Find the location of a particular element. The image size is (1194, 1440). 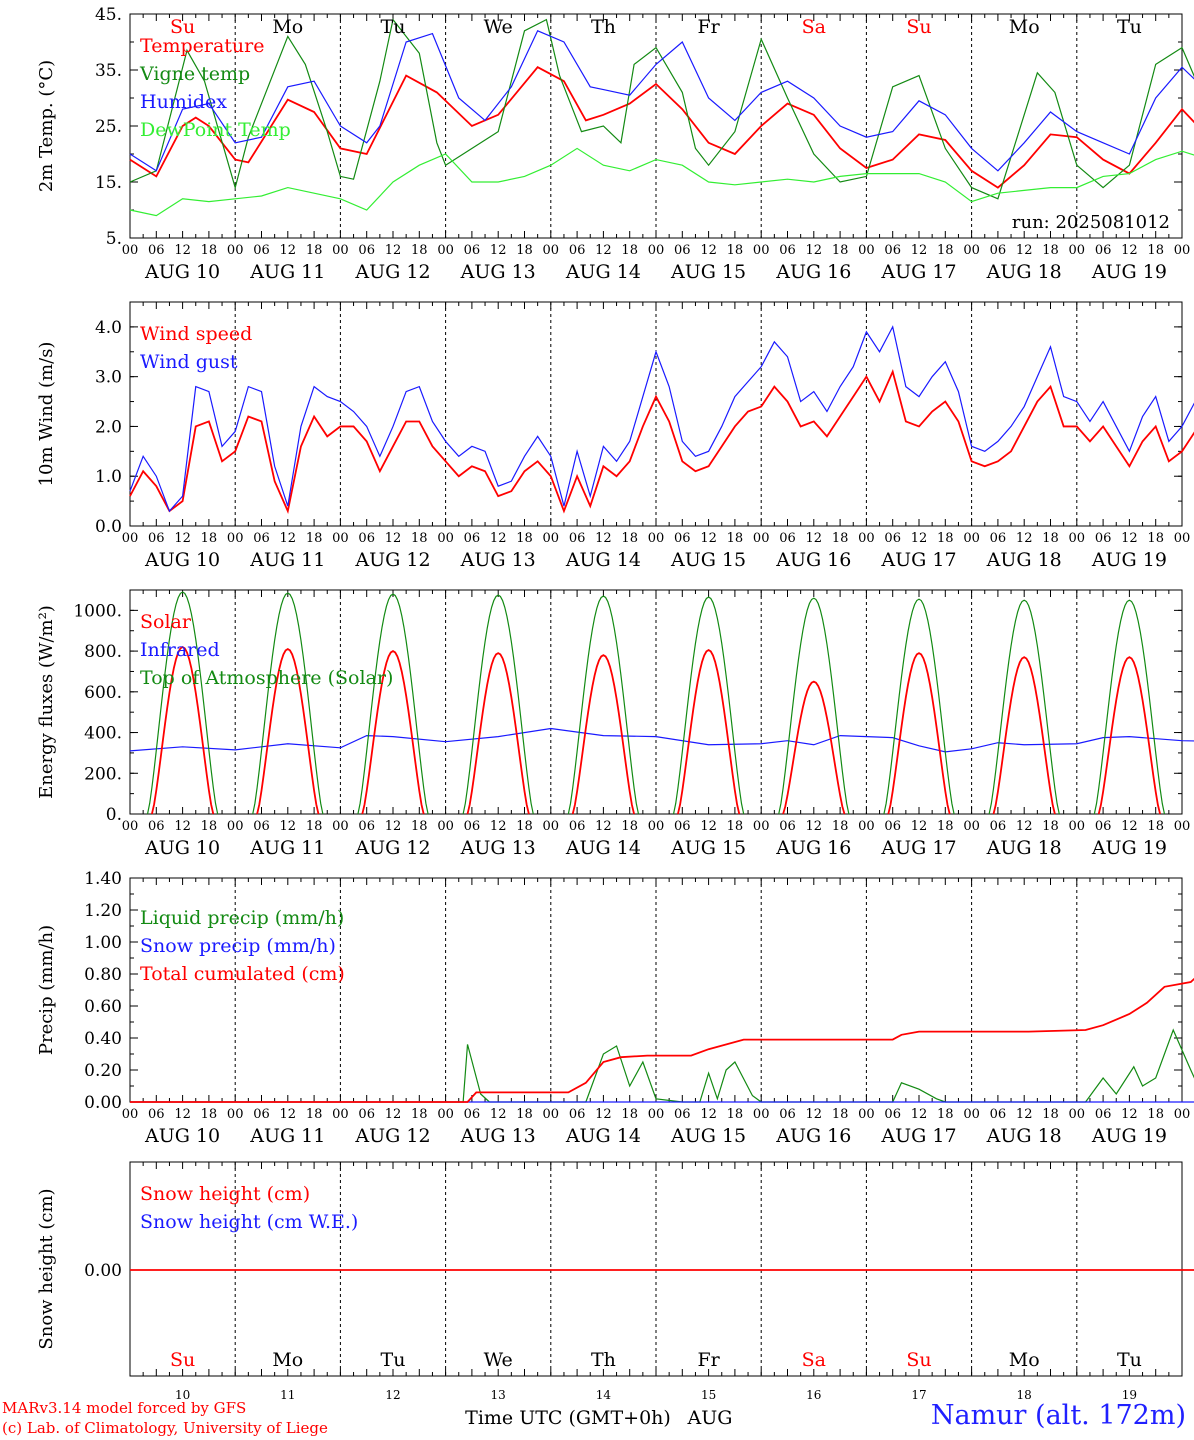

y-axis-label: 2m Temp. (°C) is located at coordinates (46, 126).